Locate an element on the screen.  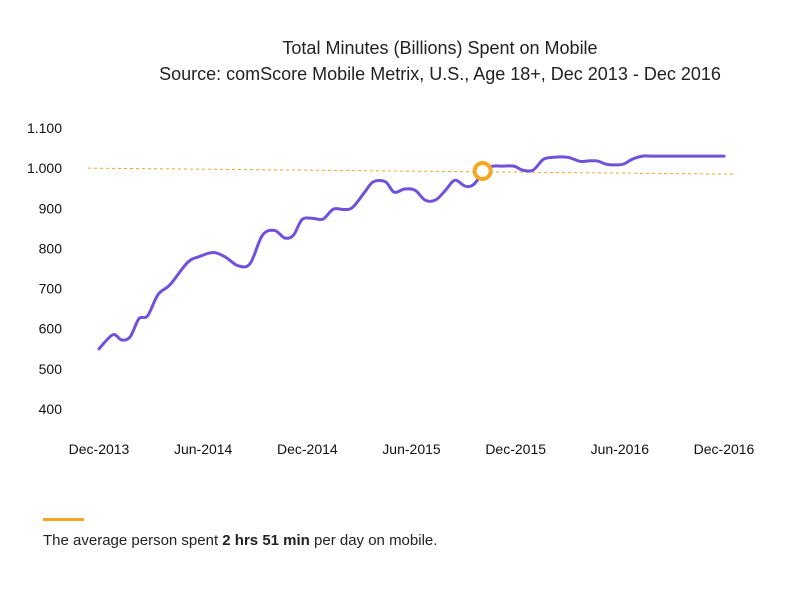
note-suffix: per day on mobile. is located at coordinates (373, 540).